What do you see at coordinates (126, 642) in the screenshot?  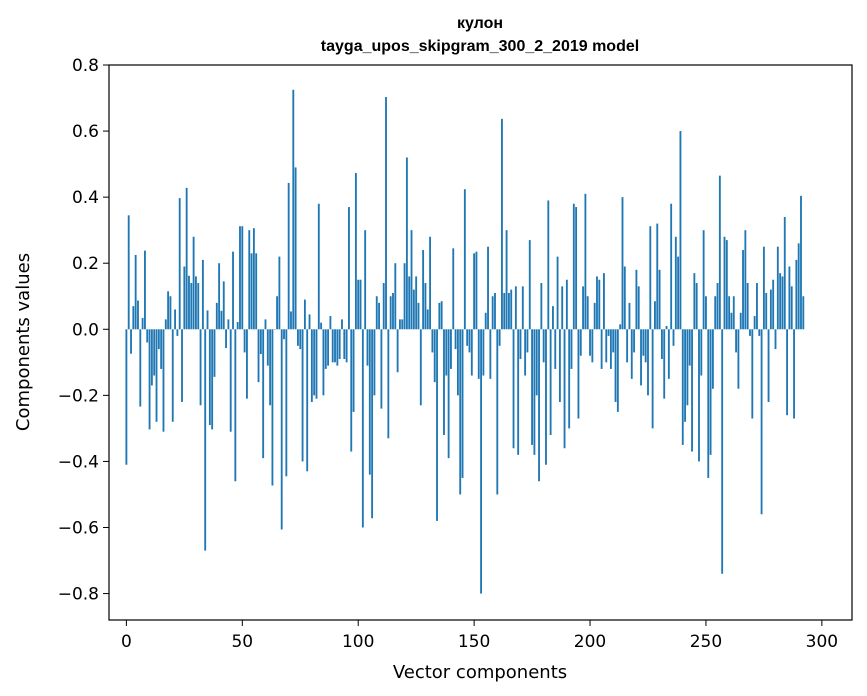 I see `x-tick-label: 0` at bounding box center [126, 642].